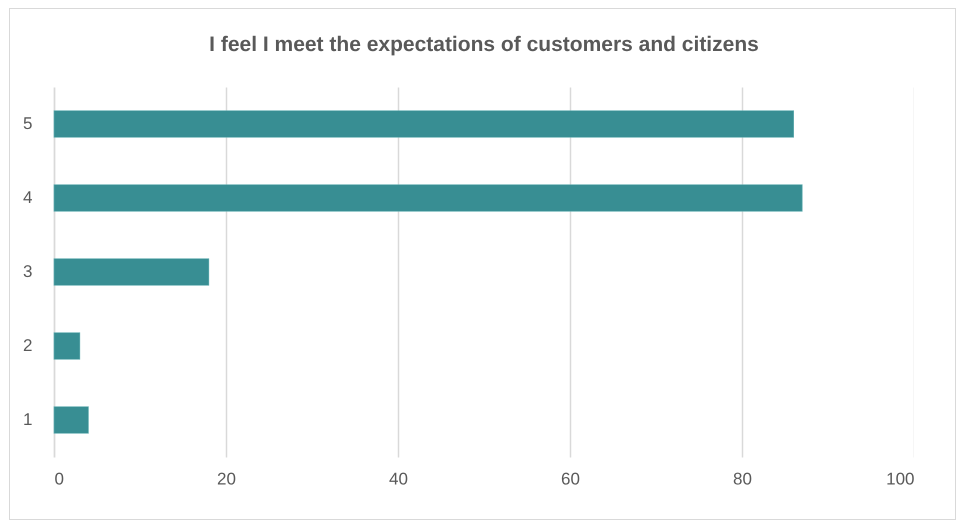  Describe the element at coordinates (226, 479) in the screenshot. I see `x-tick-label: 20` at that location.